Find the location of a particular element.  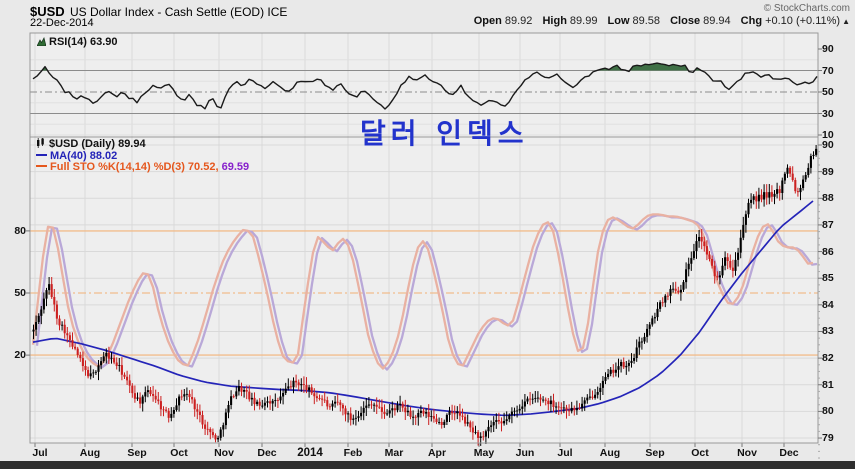

rsi-axis-tick-label: 90 is located at coordinates (828, 49).